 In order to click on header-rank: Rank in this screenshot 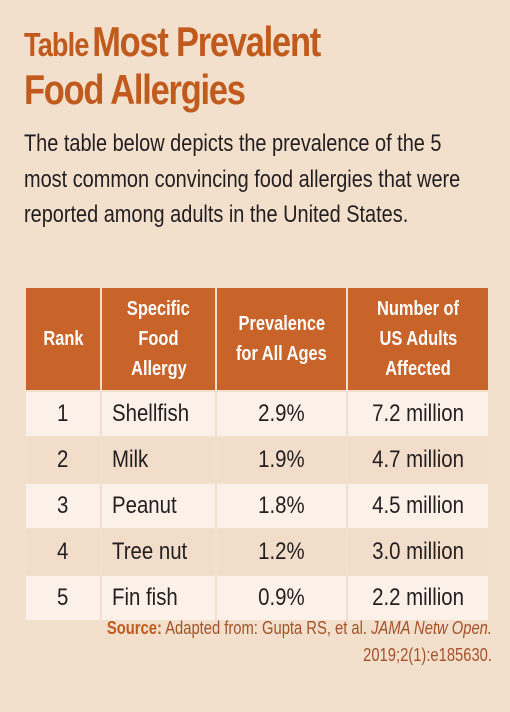, I will do `click(63, 339)`.